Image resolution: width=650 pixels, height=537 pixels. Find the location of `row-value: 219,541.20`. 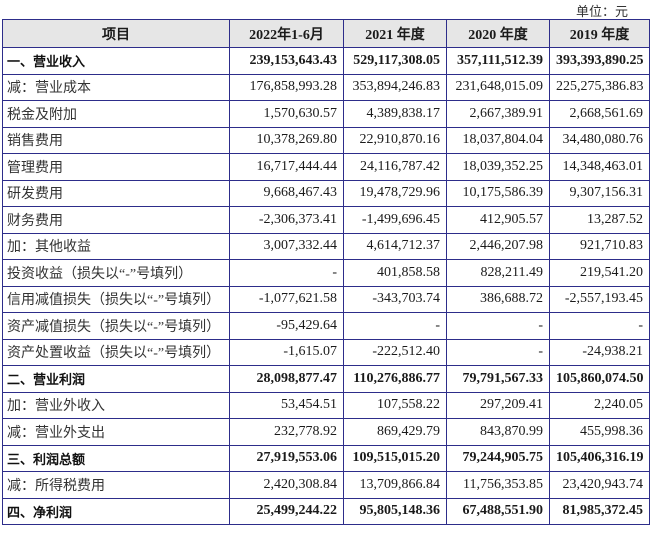

row-value: 219,541.20 is located at coordinates (599, 273).